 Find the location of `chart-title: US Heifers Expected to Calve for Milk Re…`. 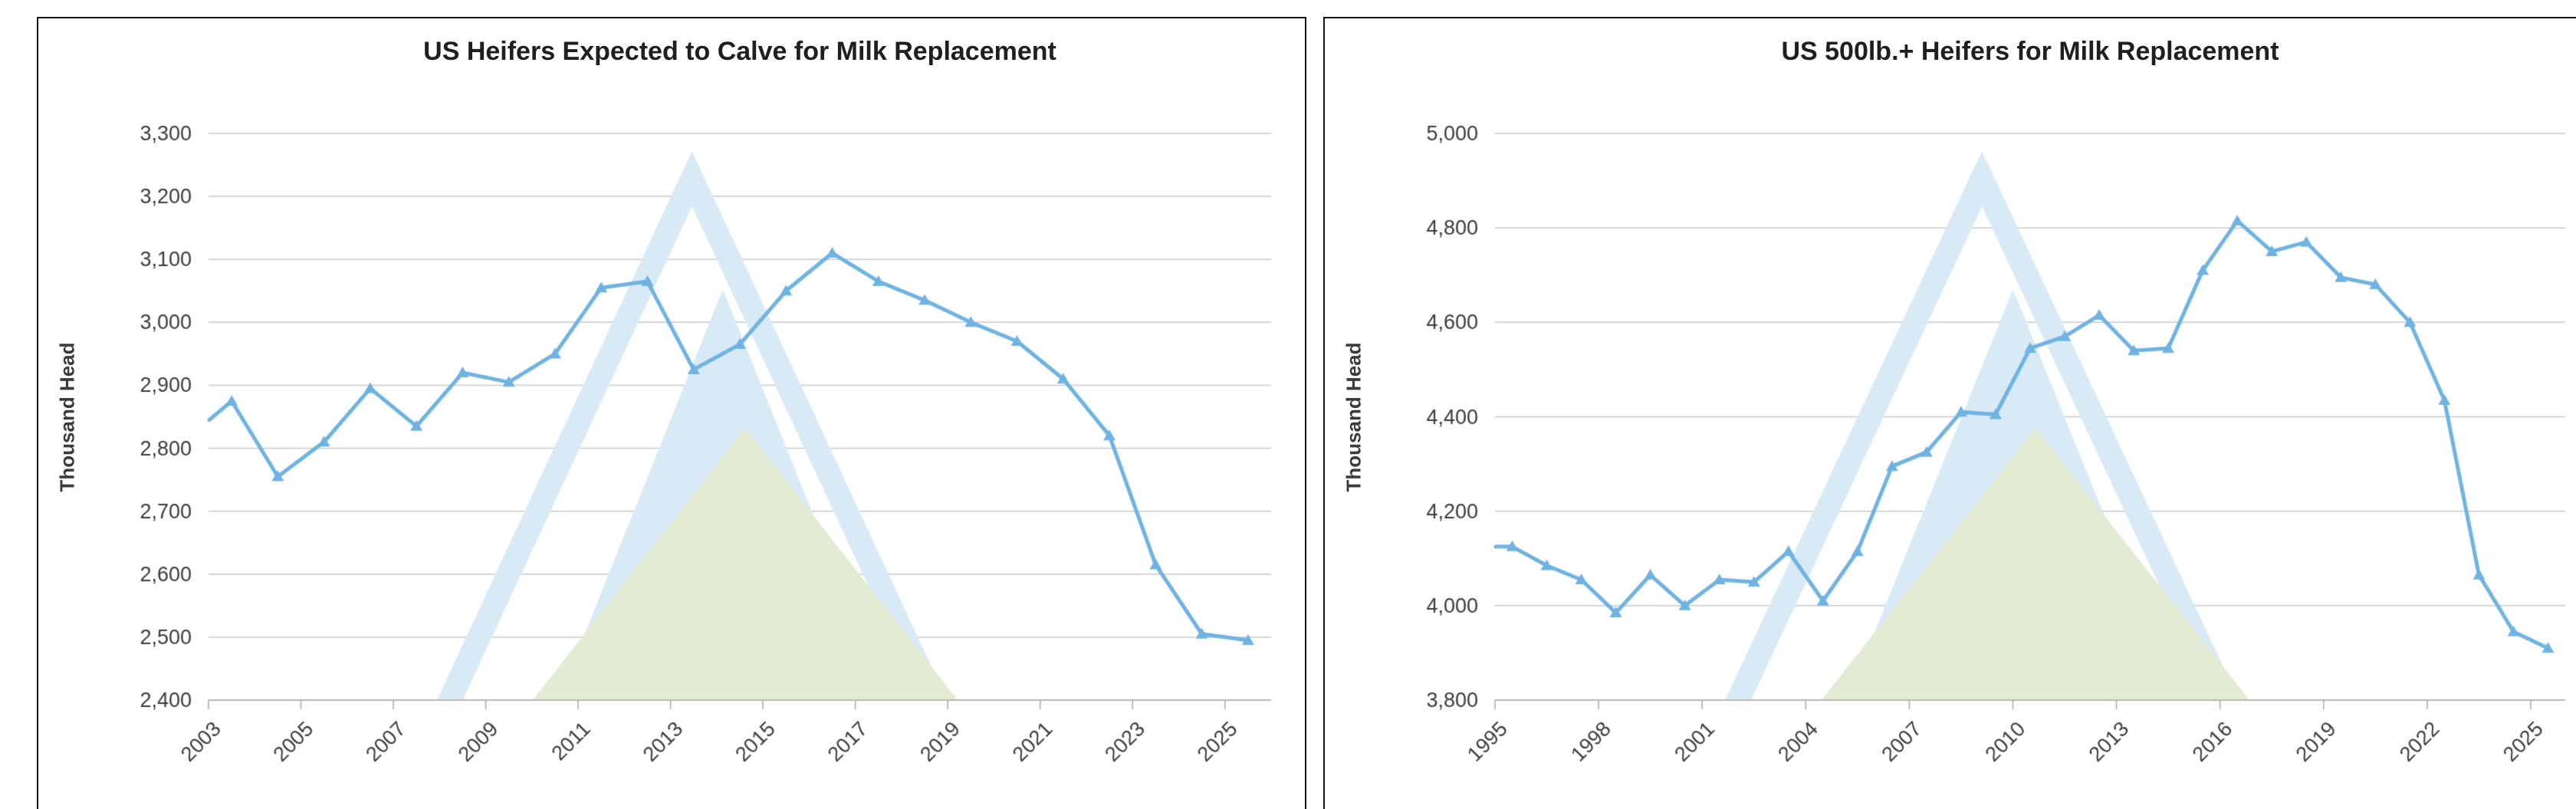

chart-title: US Heifers Expected to Calve for Milk Re… is located at coordinates (740, 51).